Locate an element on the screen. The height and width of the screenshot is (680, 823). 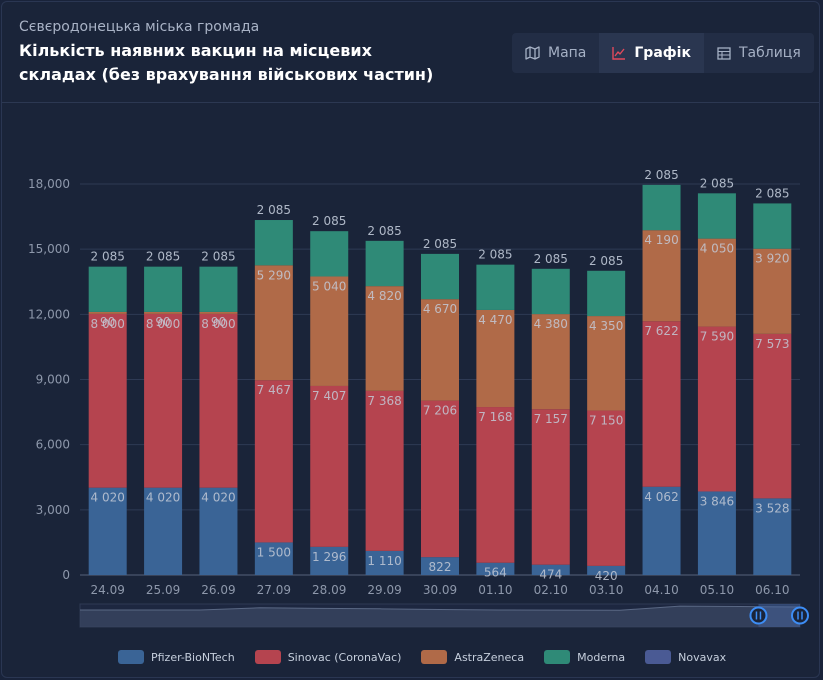
legend-item-moderna: Moderna is located at coordinates (584, 657).